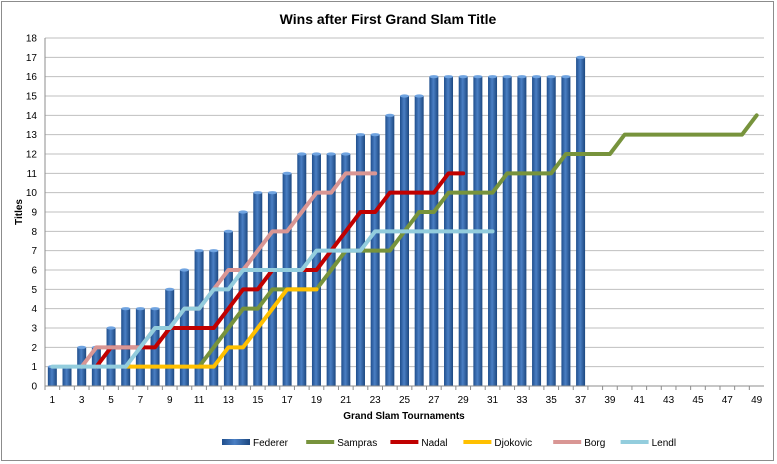  I want to click on x-tick-label: 13, so click(229, 400).